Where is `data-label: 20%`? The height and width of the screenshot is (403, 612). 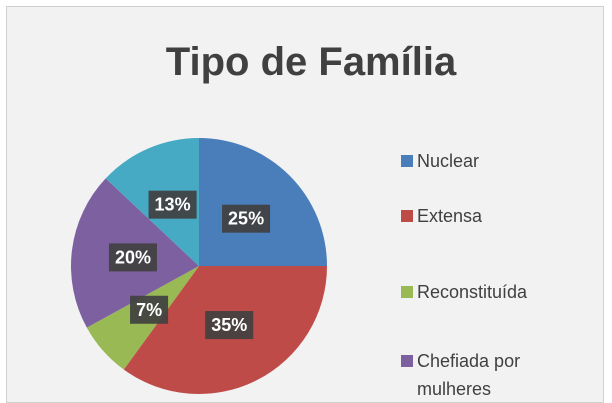
data-label: 20% is located at coordinates (133, 257).